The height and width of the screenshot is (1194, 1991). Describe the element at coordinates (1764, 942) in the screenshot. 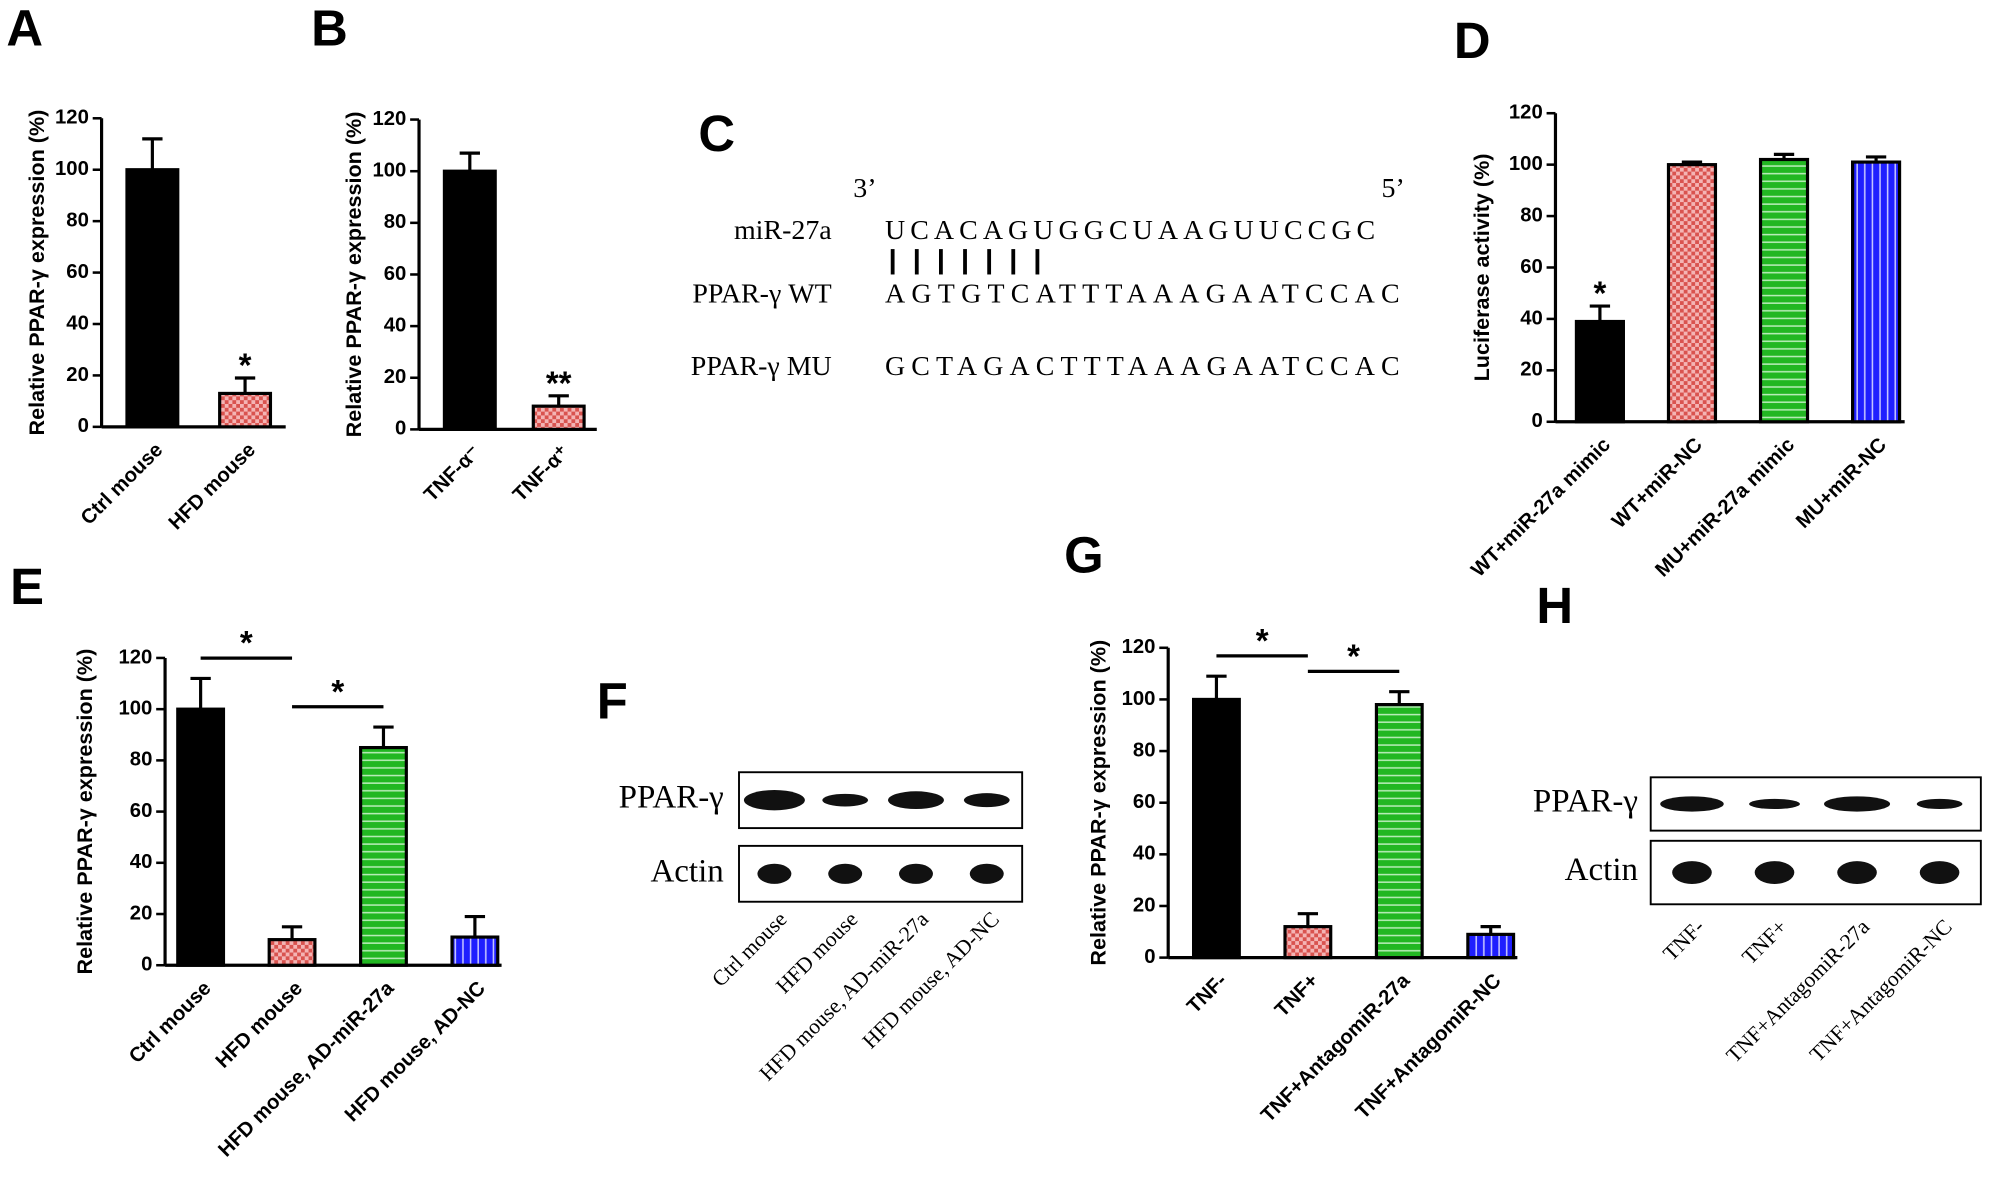

I see `lane-label: TNF+` at that location.